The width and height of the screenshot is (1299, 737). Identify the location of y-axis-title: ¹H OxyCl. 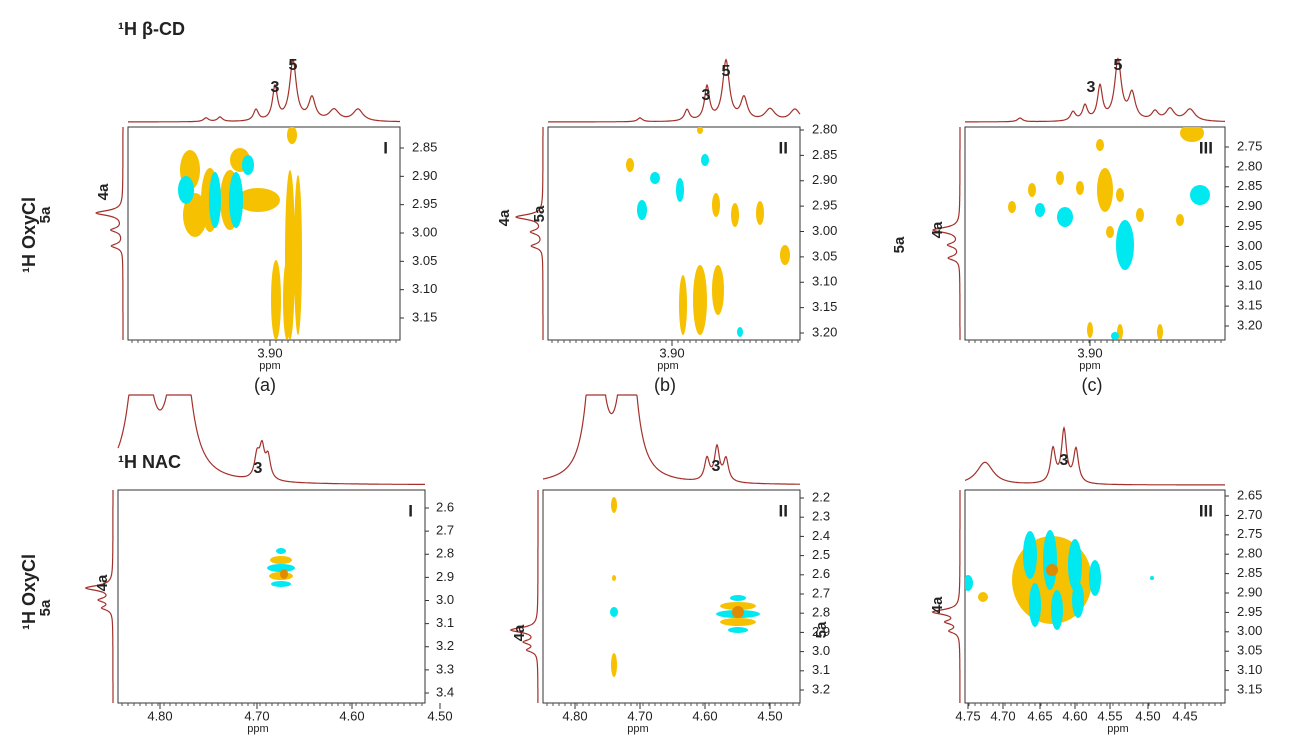
(29, 592).